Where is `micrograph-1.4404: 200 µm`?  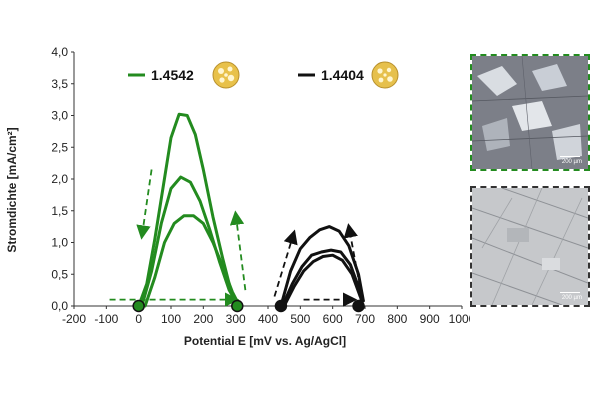
micrograph-1.4404: 200 µm is located at coordinates (530, 246).